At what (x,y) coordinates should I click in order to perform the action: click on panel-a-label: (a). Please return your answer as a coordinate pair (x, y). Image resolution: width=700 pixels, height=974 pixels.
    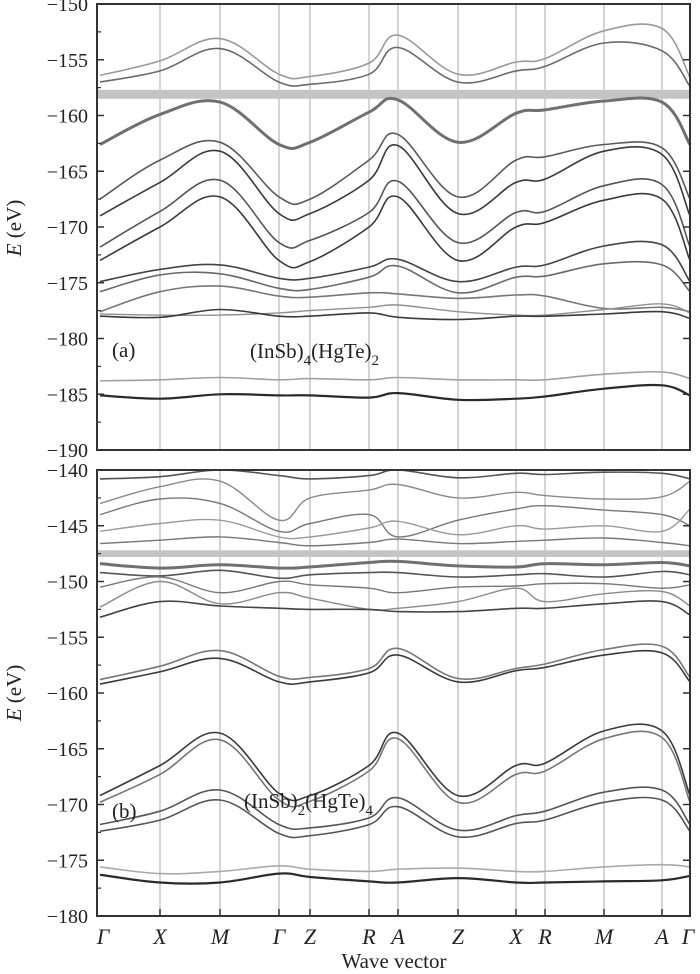
    Looking at the image, I should click on (123, 350).